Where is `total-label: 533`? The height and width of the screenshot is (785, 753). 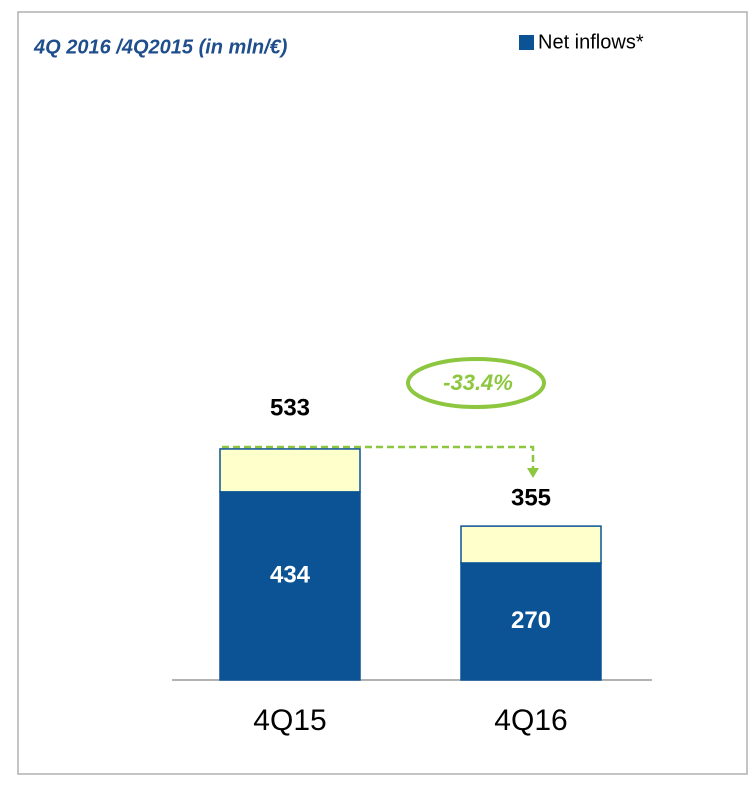 total-label: 533 is located at coordinates (290, 407).